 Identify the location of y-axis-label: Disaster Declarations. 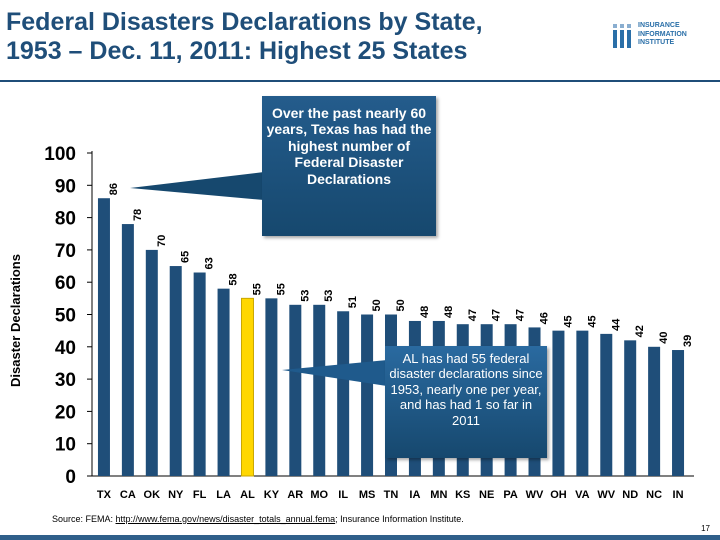
(15, 320).